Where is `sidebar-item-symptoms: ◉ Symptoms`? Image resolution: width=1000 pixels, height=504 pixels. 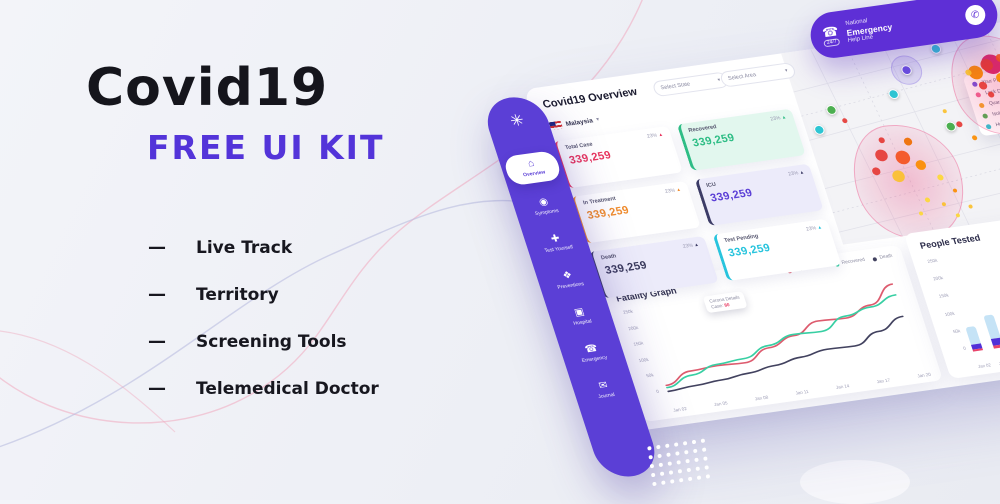 sidebar-item-symptoms: ◉ Symptoms is located at coordinates (545, 207).